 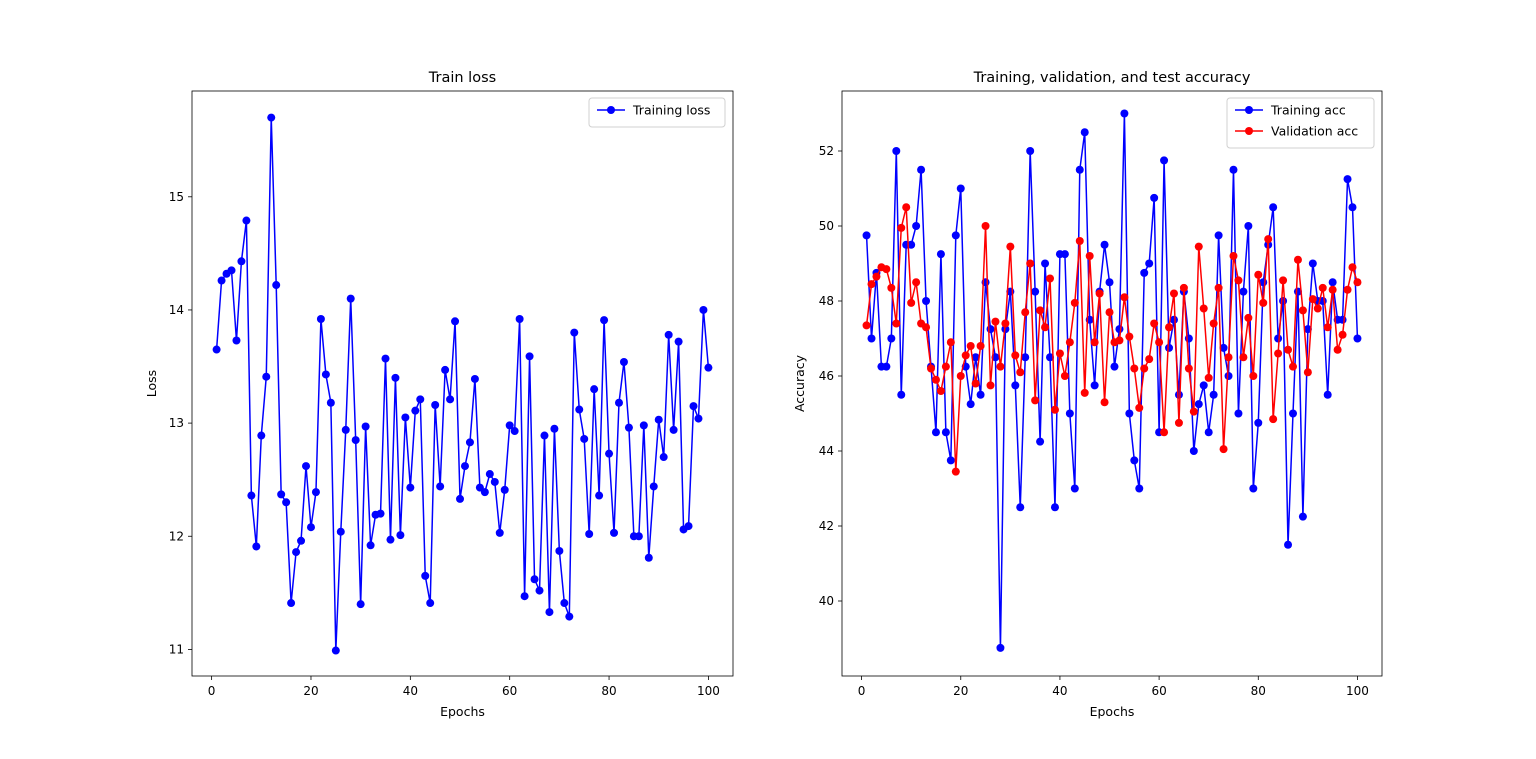 What do you see at coordinates (826, 526) in the screenshot?
I see `y-tick-label: 42` at bounding box center [826, 526].